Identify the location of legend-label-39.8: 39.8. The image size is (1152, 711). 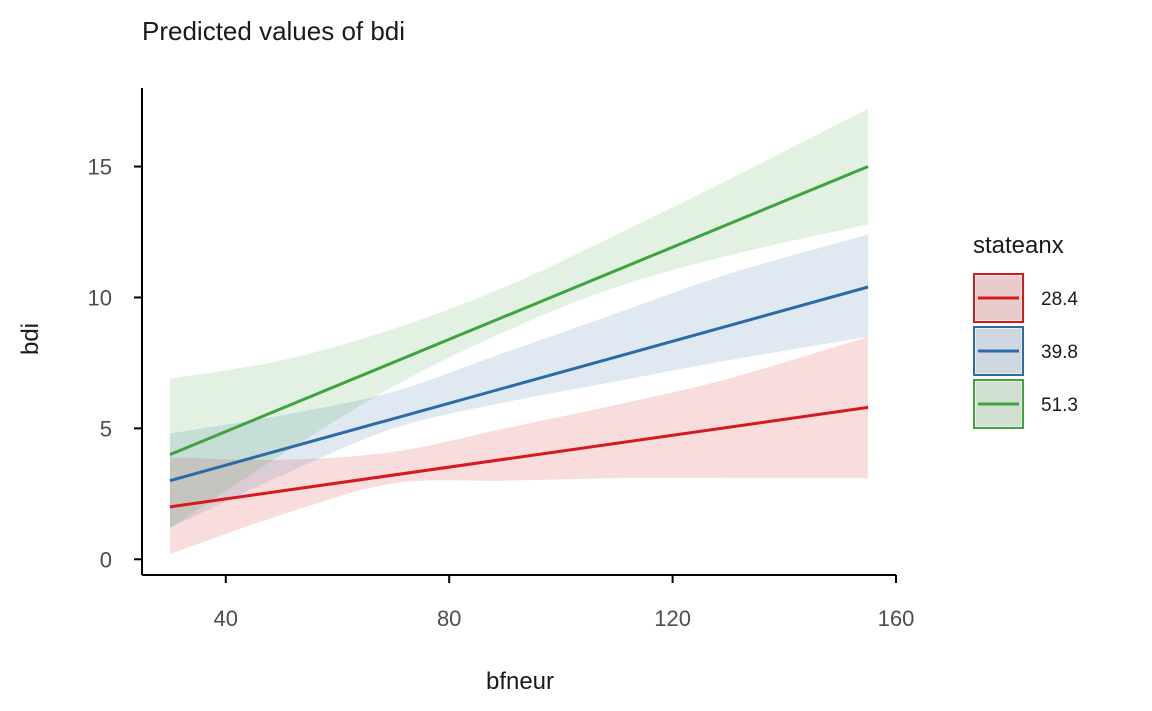
(1059, 352).